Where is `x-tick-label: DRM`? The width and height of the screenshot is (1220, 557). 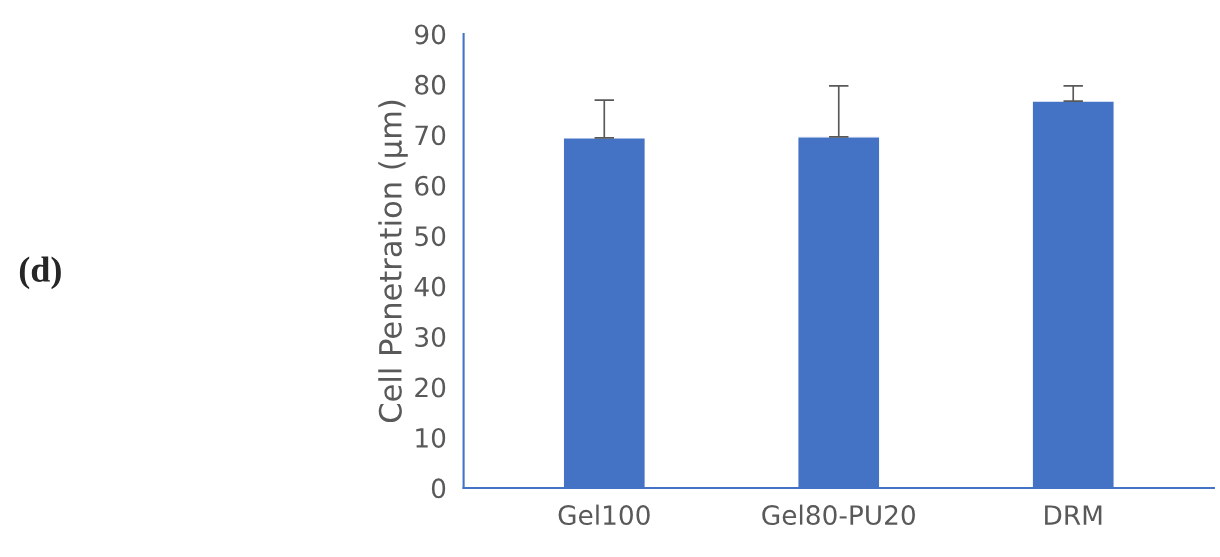 x-tick-label: DRM is located at coordinates (1073, 515).